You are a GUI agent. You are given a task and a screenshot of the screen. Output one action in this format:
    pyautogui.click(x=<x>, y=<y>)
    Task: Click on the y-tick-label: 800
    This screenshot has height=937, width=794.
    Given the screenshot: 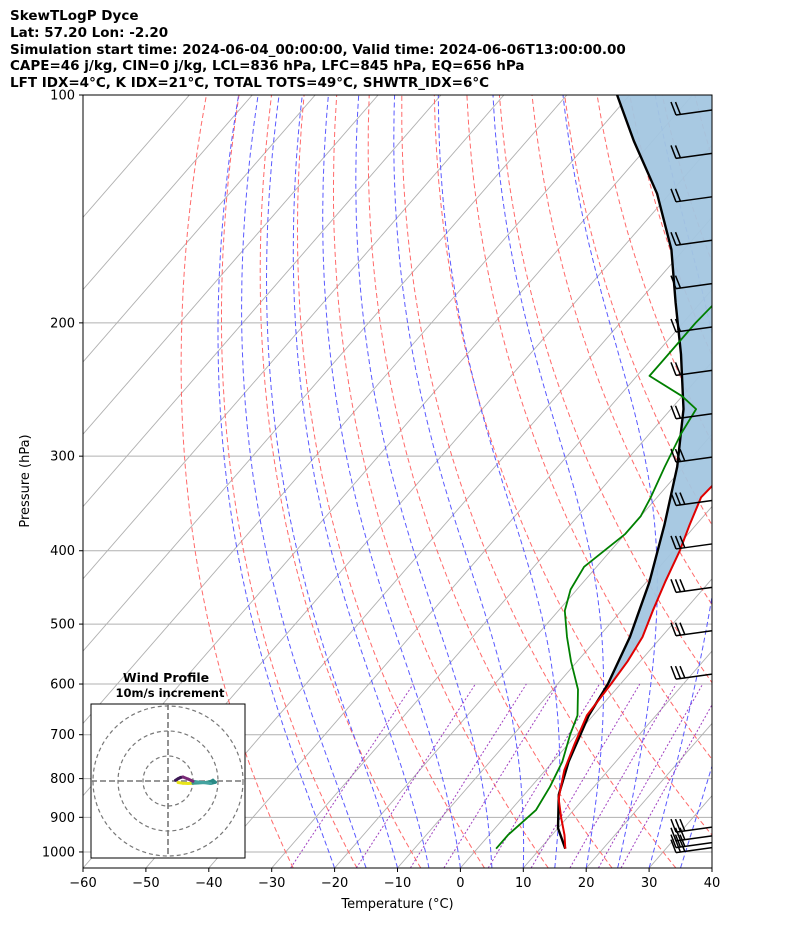 What is the action you would take?
    pyautogui.click(x=62, y=779)
    